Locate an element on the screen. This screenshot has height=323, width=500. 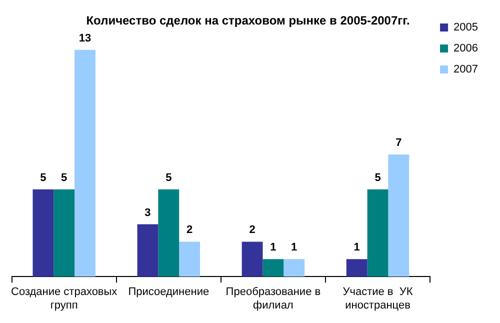
data-label: 7 is located at coordinates (399, 143).